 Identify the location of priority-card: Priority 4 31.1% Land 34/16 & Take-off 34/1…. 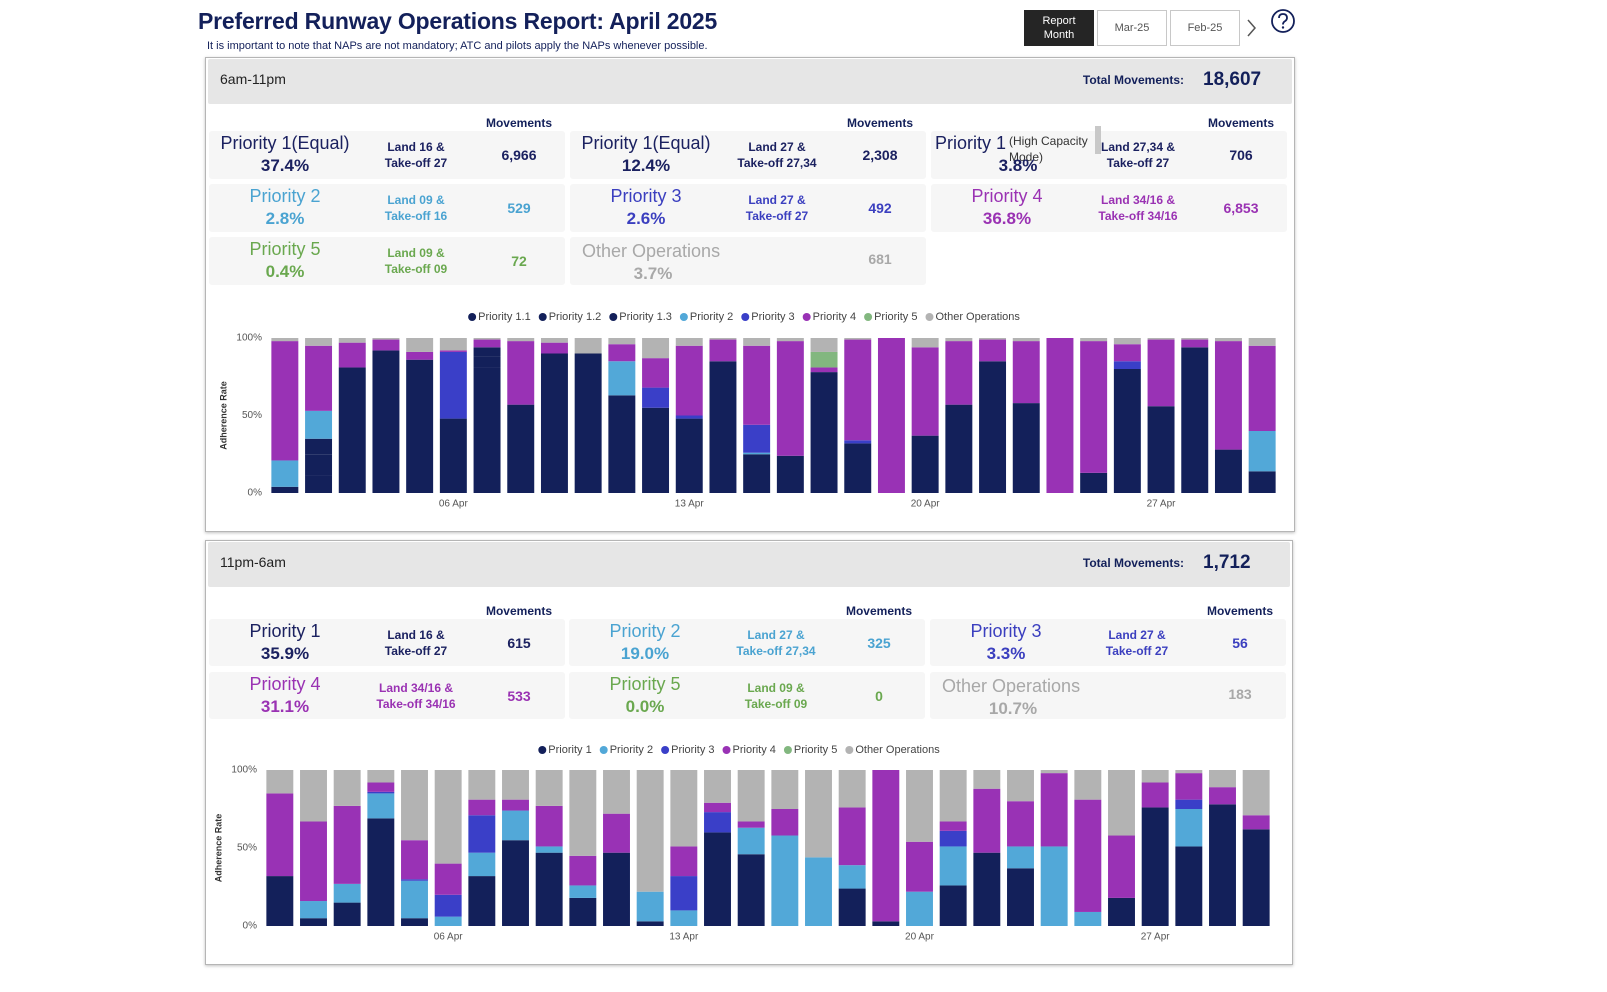
(387, 695).